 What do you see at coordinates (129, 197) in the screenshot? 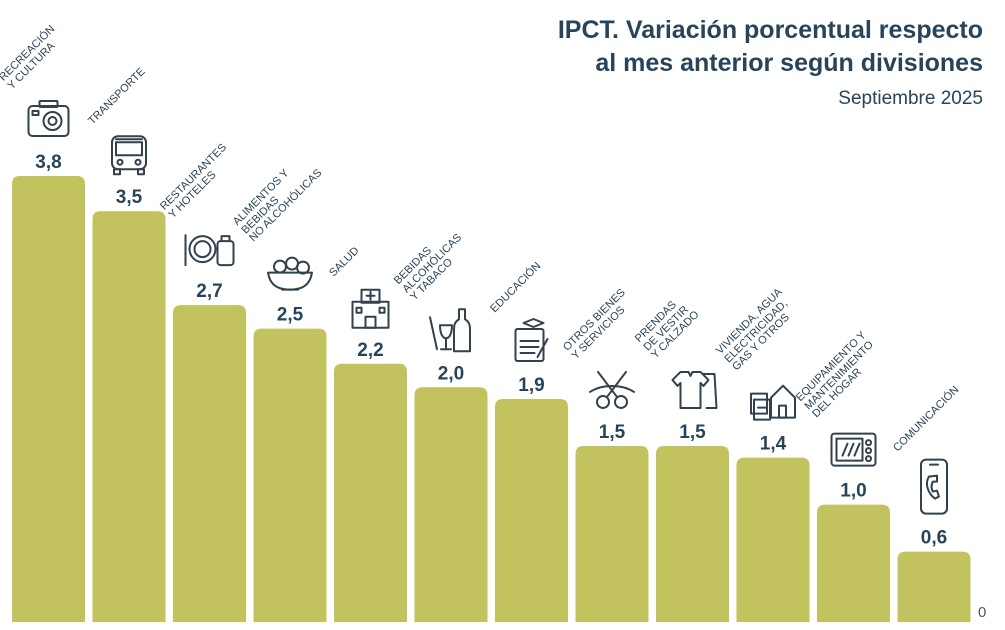
I see `bar-value-label: 3,5` at bounding box center [129, 197].